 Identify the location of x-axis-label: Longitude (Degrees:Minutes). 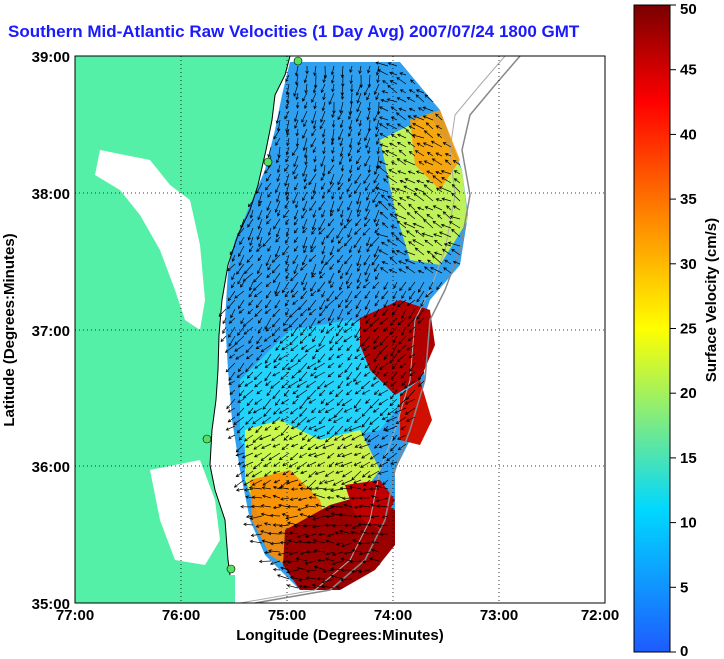
(340, 635).